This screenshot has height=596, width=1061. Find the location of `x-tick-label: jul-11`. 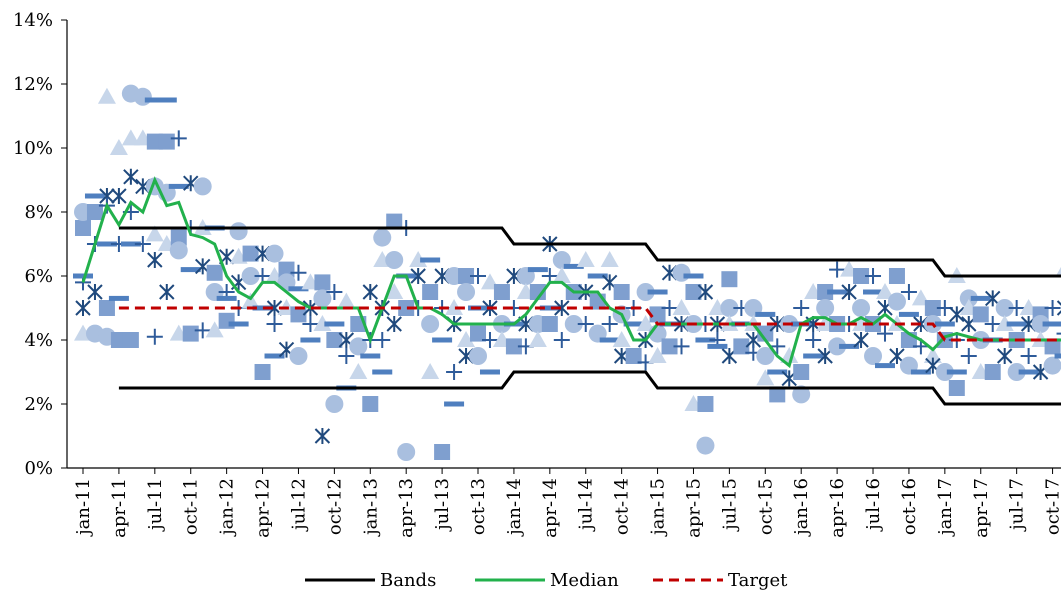

x-tick-label: jul-11 is located at coordinates (155, 505).